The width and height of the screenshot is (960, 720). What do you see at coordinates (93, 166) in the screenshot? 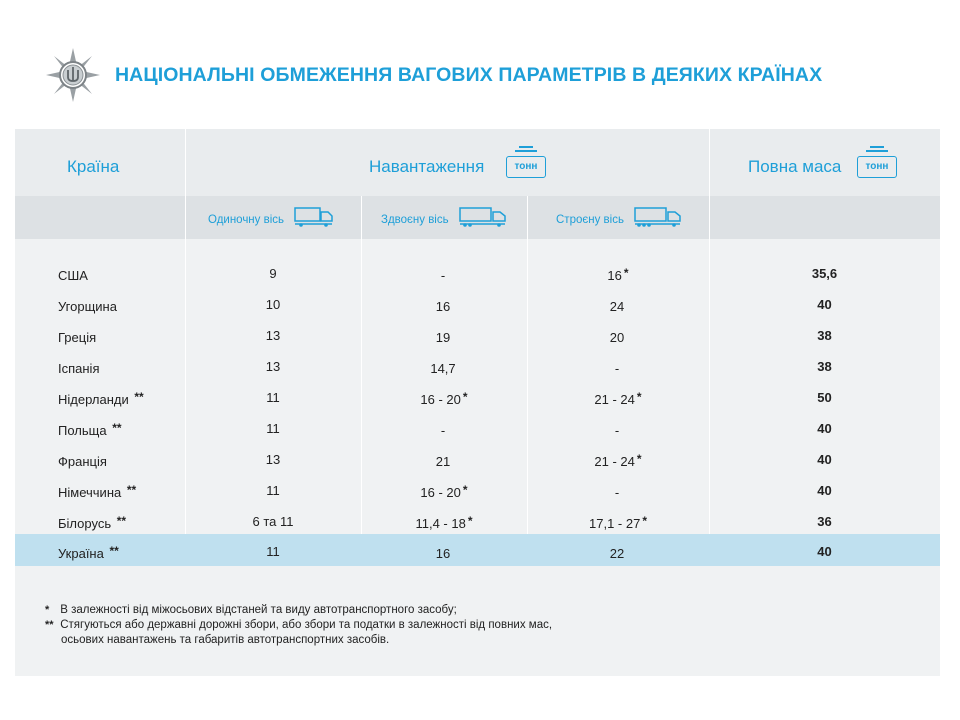
I see `header-country: Країна` at bounding box center [93, 166].